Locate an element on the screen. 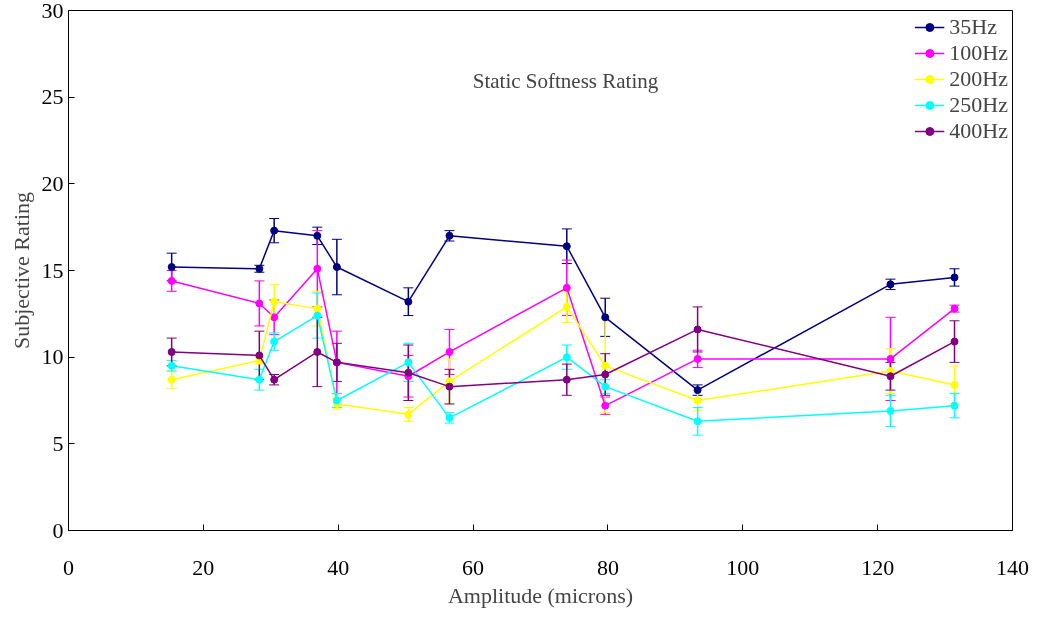  x-tick-label: 60 is located at coordinates (473, 567).